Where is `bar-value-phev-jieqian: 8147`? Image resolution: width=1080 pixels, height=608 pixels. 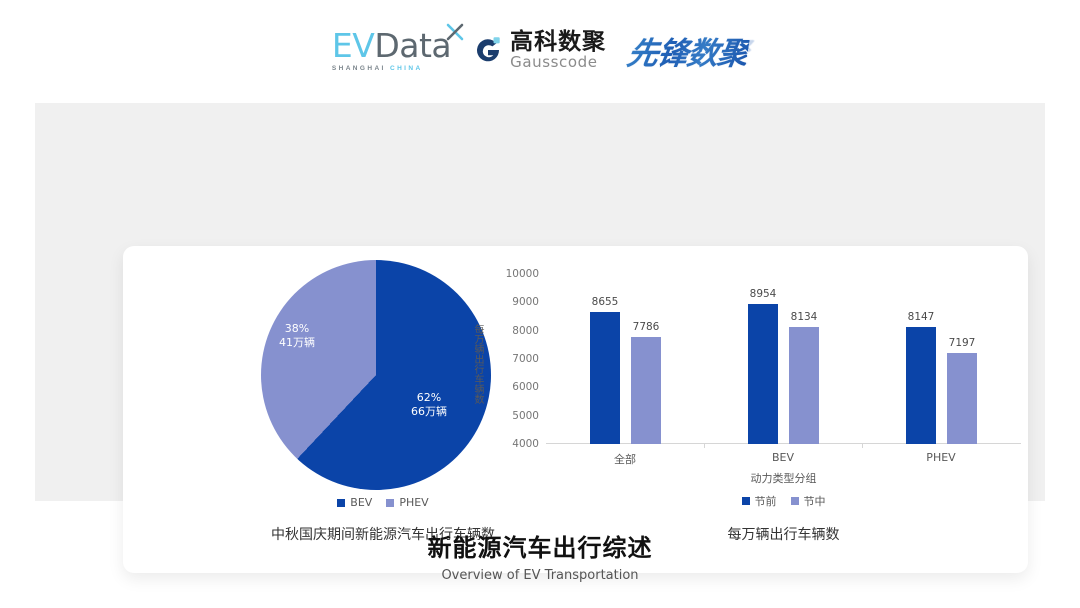
bar-value-phev-jieqian: 8147 is located at coordinates (921, 316).